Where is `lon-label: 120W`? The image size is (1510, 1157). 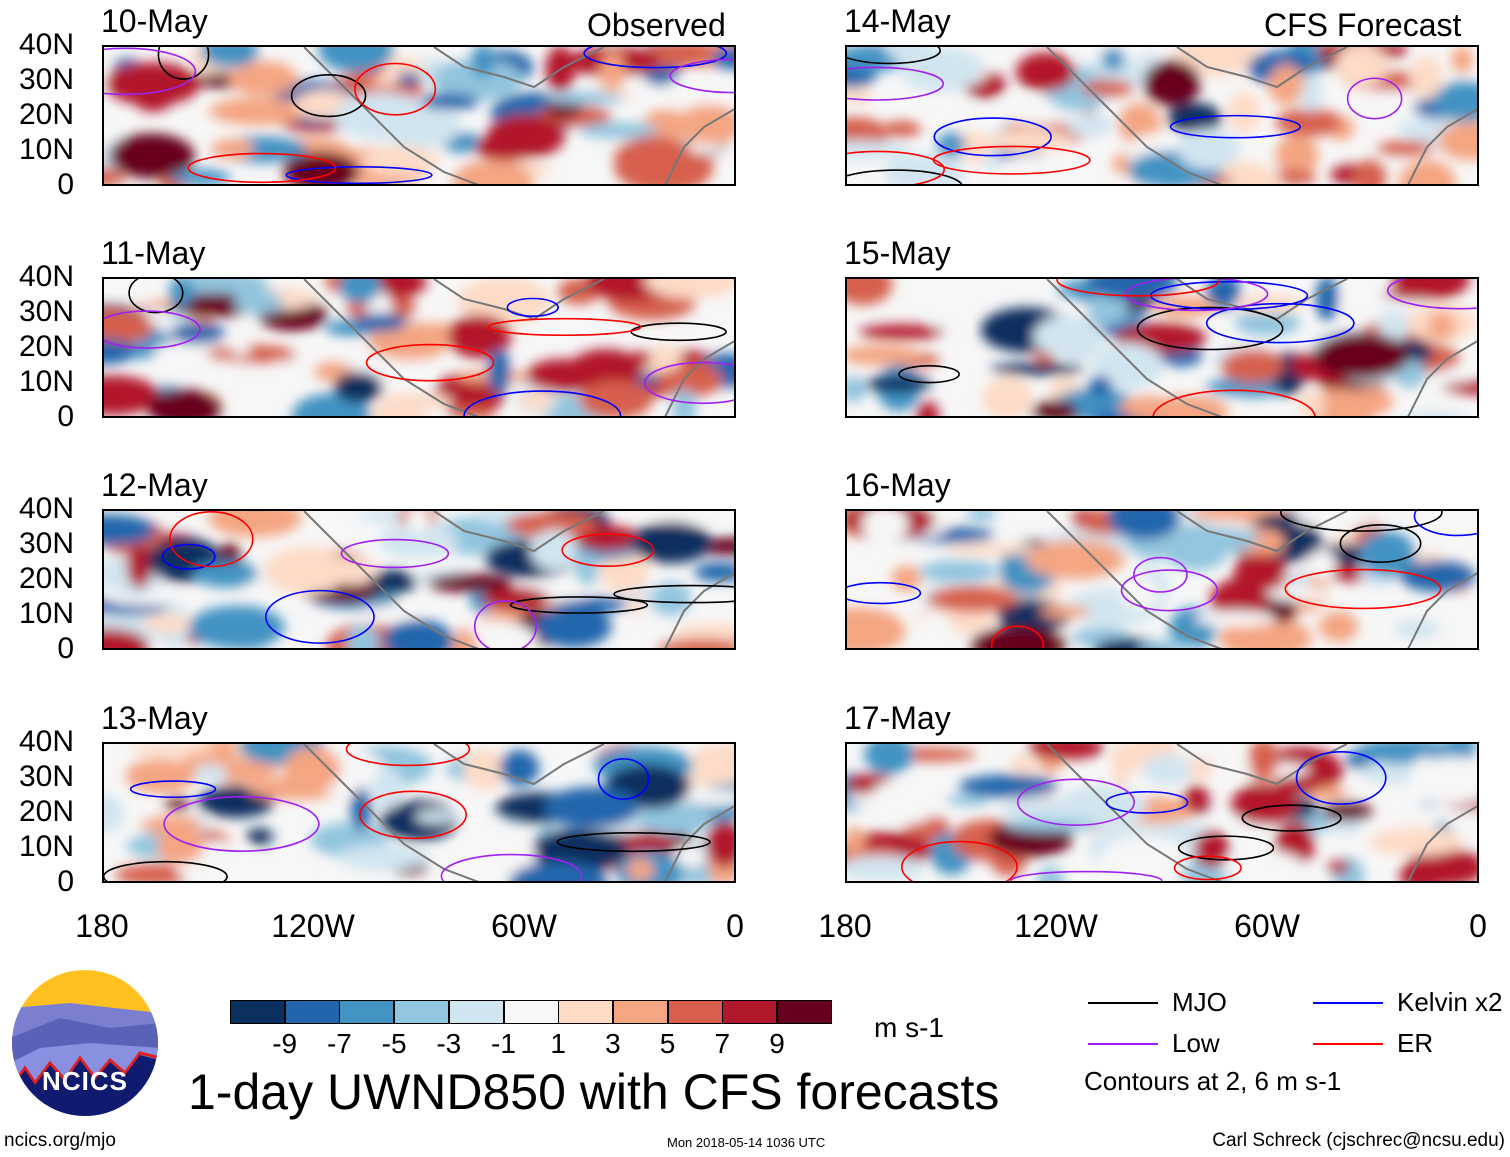 lon-label: 120W is located at coordinates (313, 926).